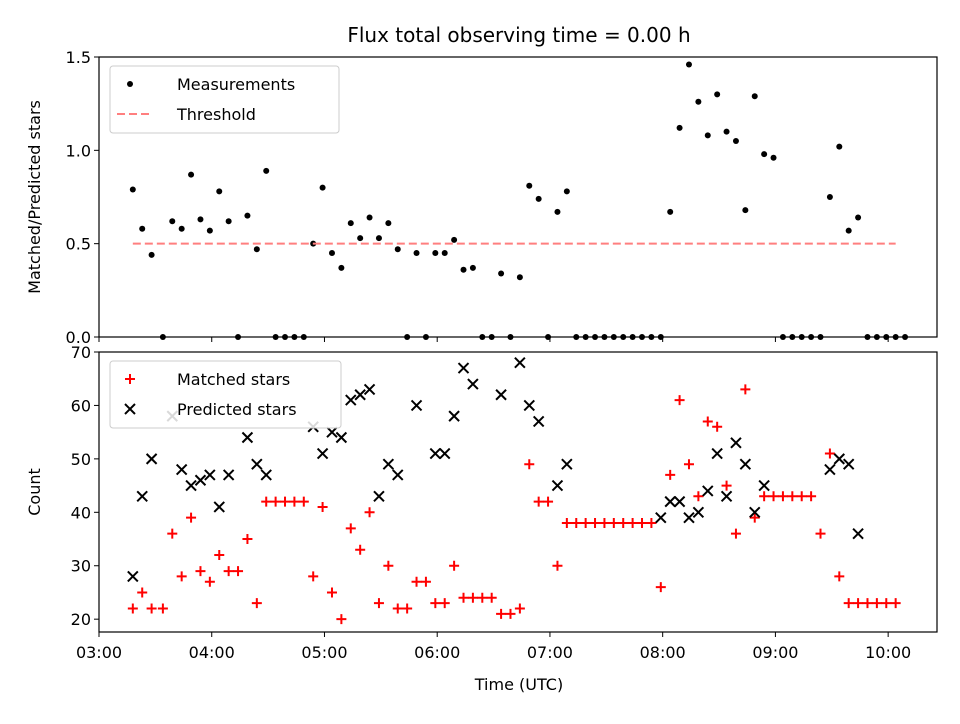  What do you see at coordinates (888, 652) in the screenshot?
I see `x-tick-label: 10:00` at bounding box center [888, 652].